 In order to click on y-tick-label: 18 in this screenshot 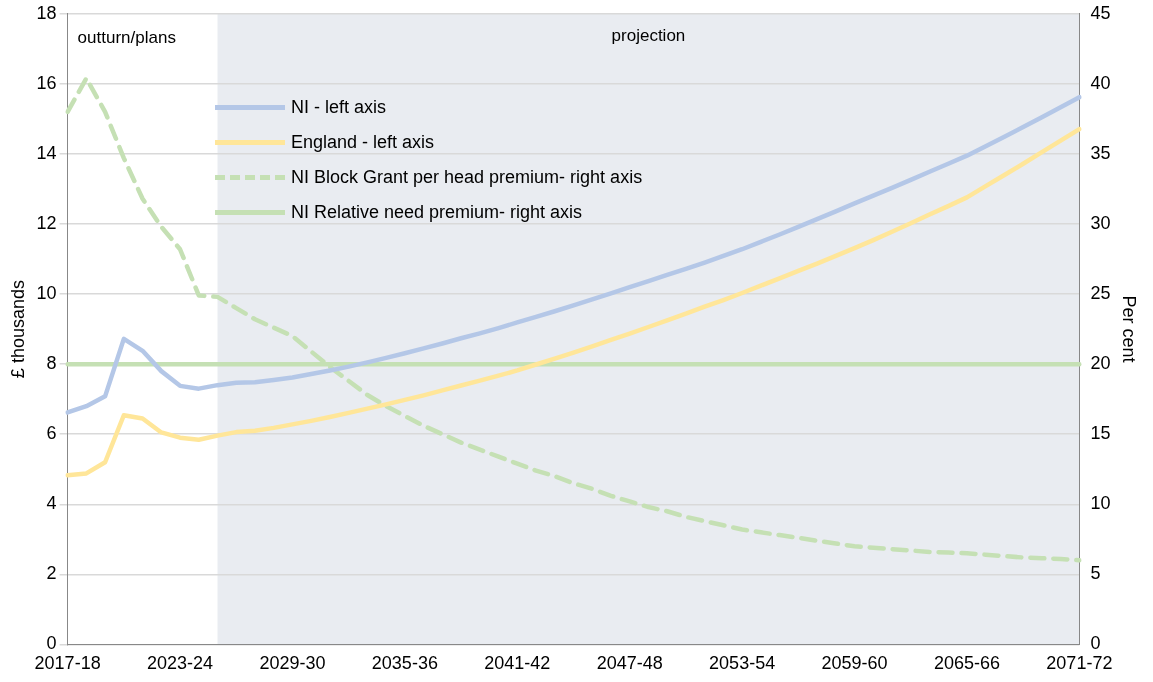, I will do `click(46, 12)`.